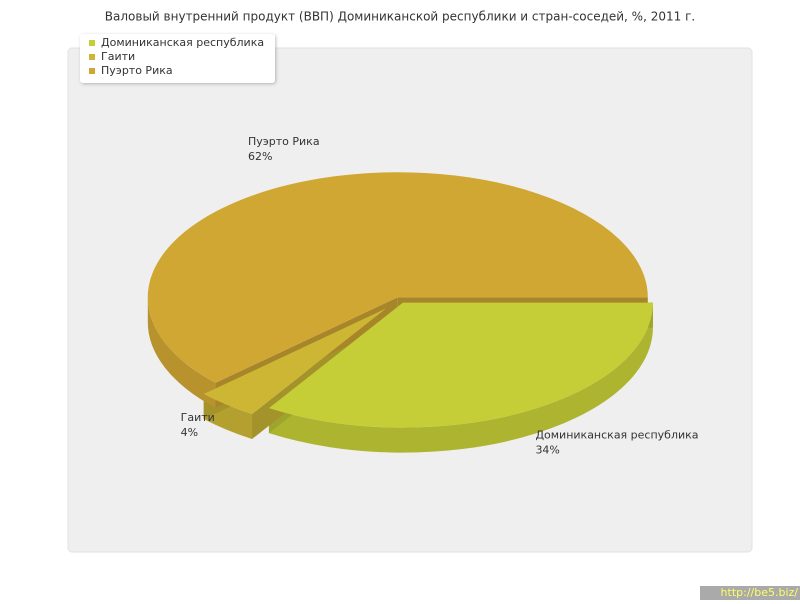 The image size is (800, 604). What do you see at coordinates (760, 592) in the screenshot?
I see `watermark: http://be5.biz/` at bounding box center [760, 592].